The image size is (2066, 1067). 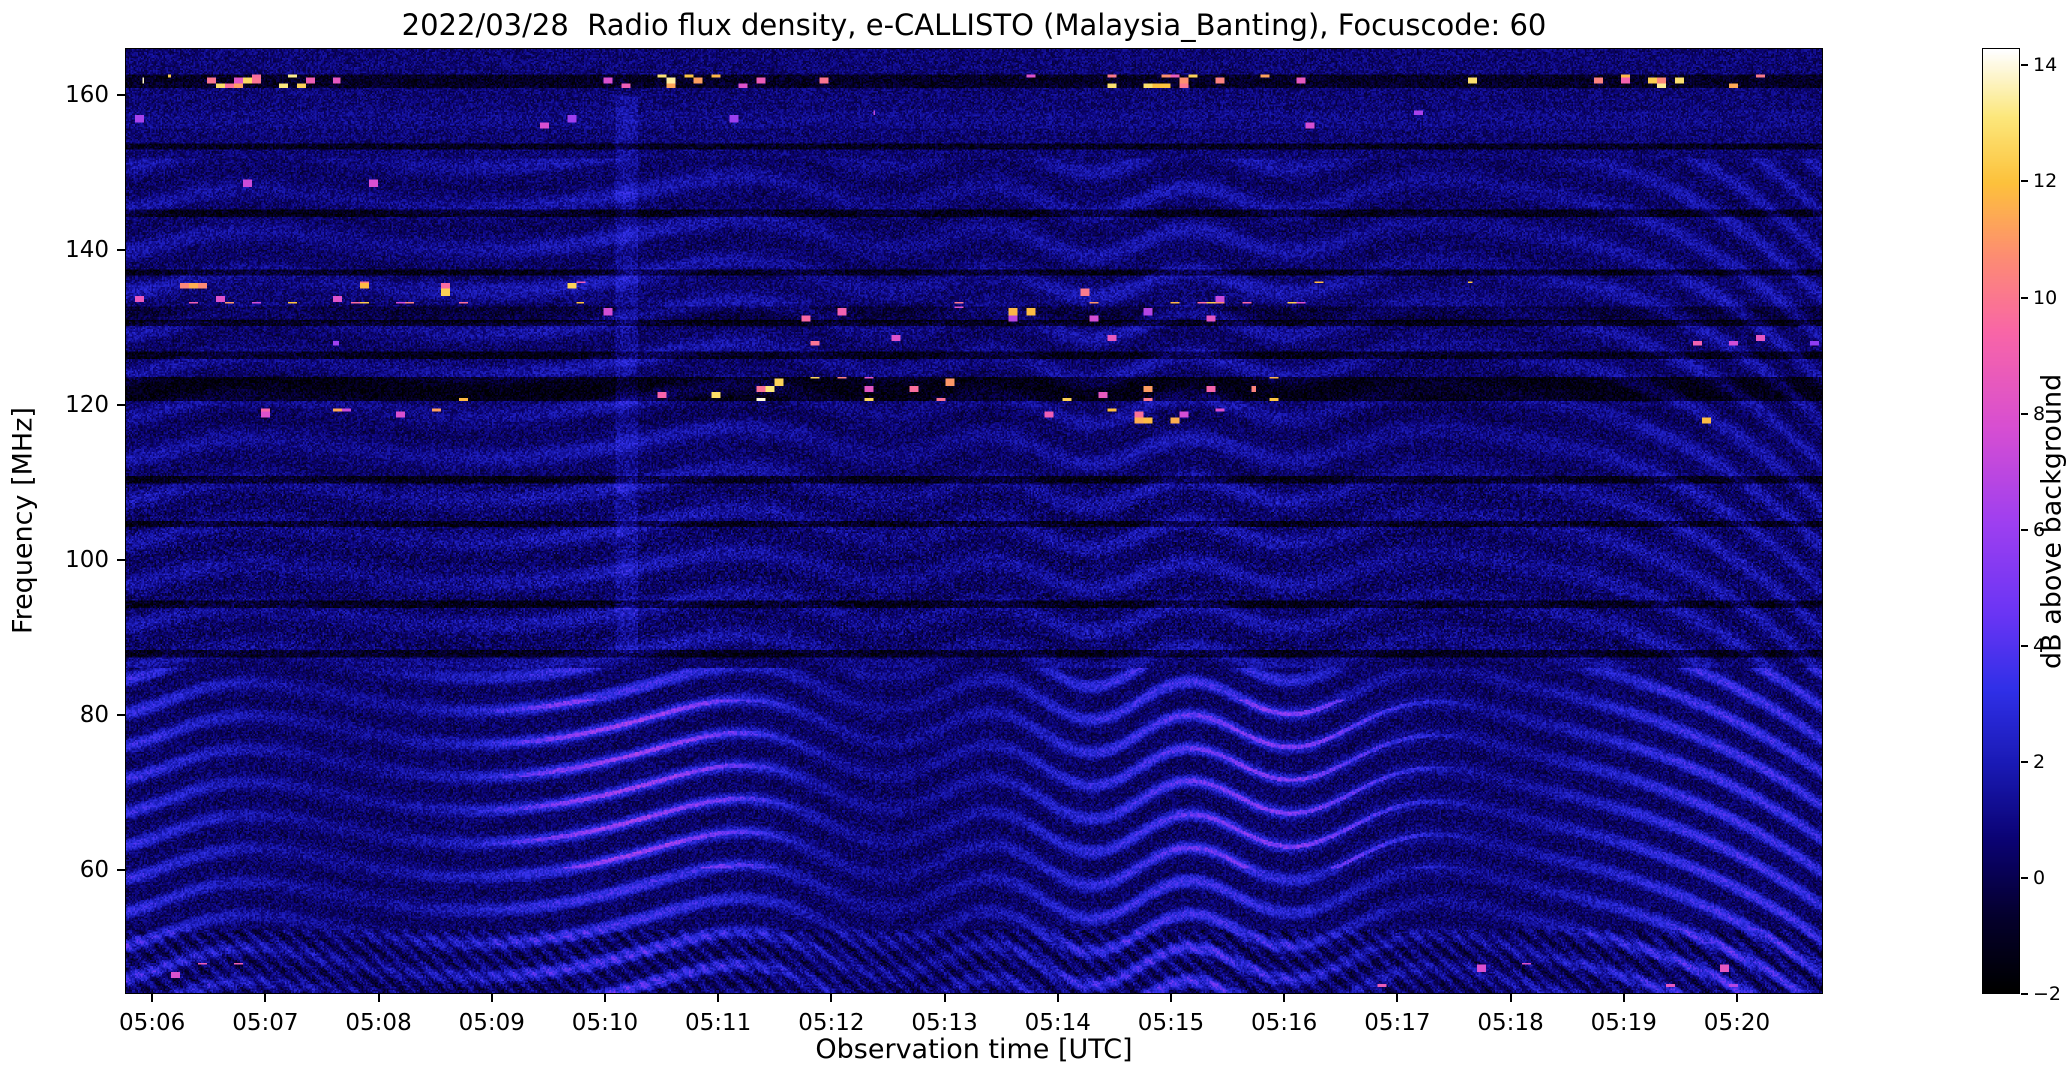 I want to click on colorbar-tick-label: 2, so click(x=2039, y=761).